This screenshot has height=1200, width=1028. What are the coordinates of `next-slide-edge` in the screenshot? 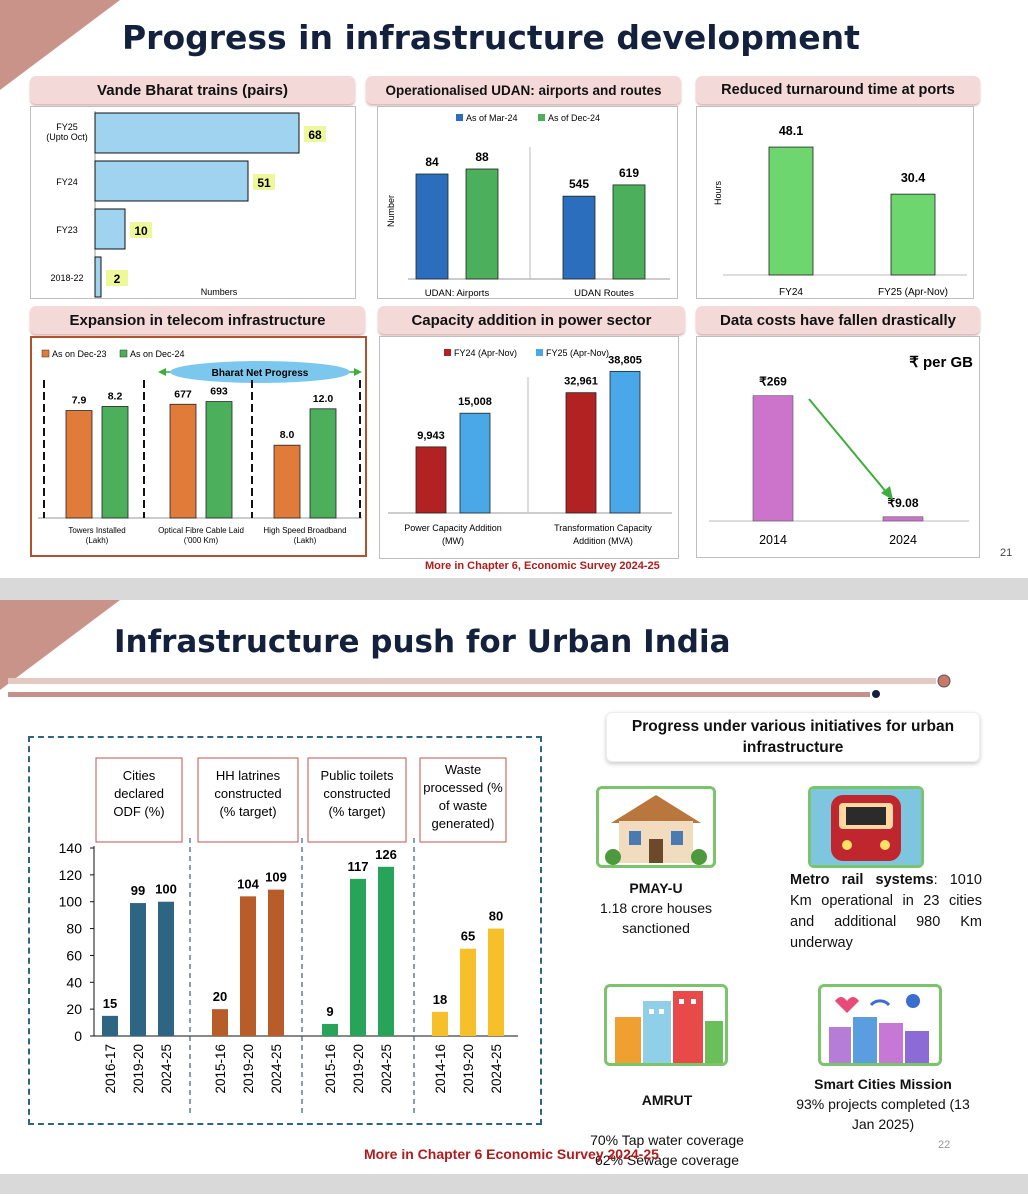 It's located at (514, 1197).